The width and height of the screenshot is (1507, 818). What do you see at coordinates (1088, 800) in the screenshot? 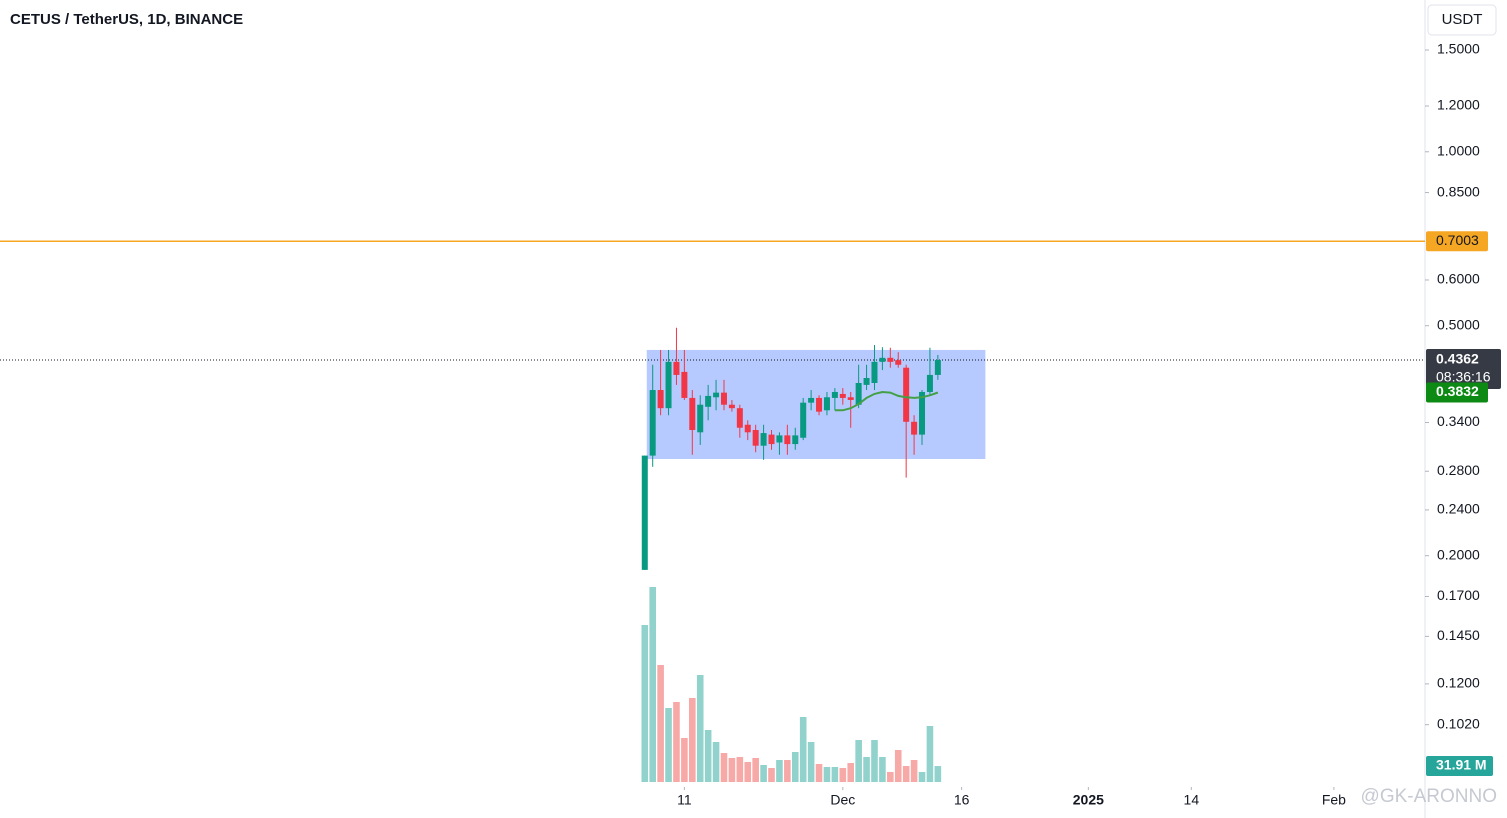
I see `x-tick-label: 2025` at bounding box center [1088, 800].